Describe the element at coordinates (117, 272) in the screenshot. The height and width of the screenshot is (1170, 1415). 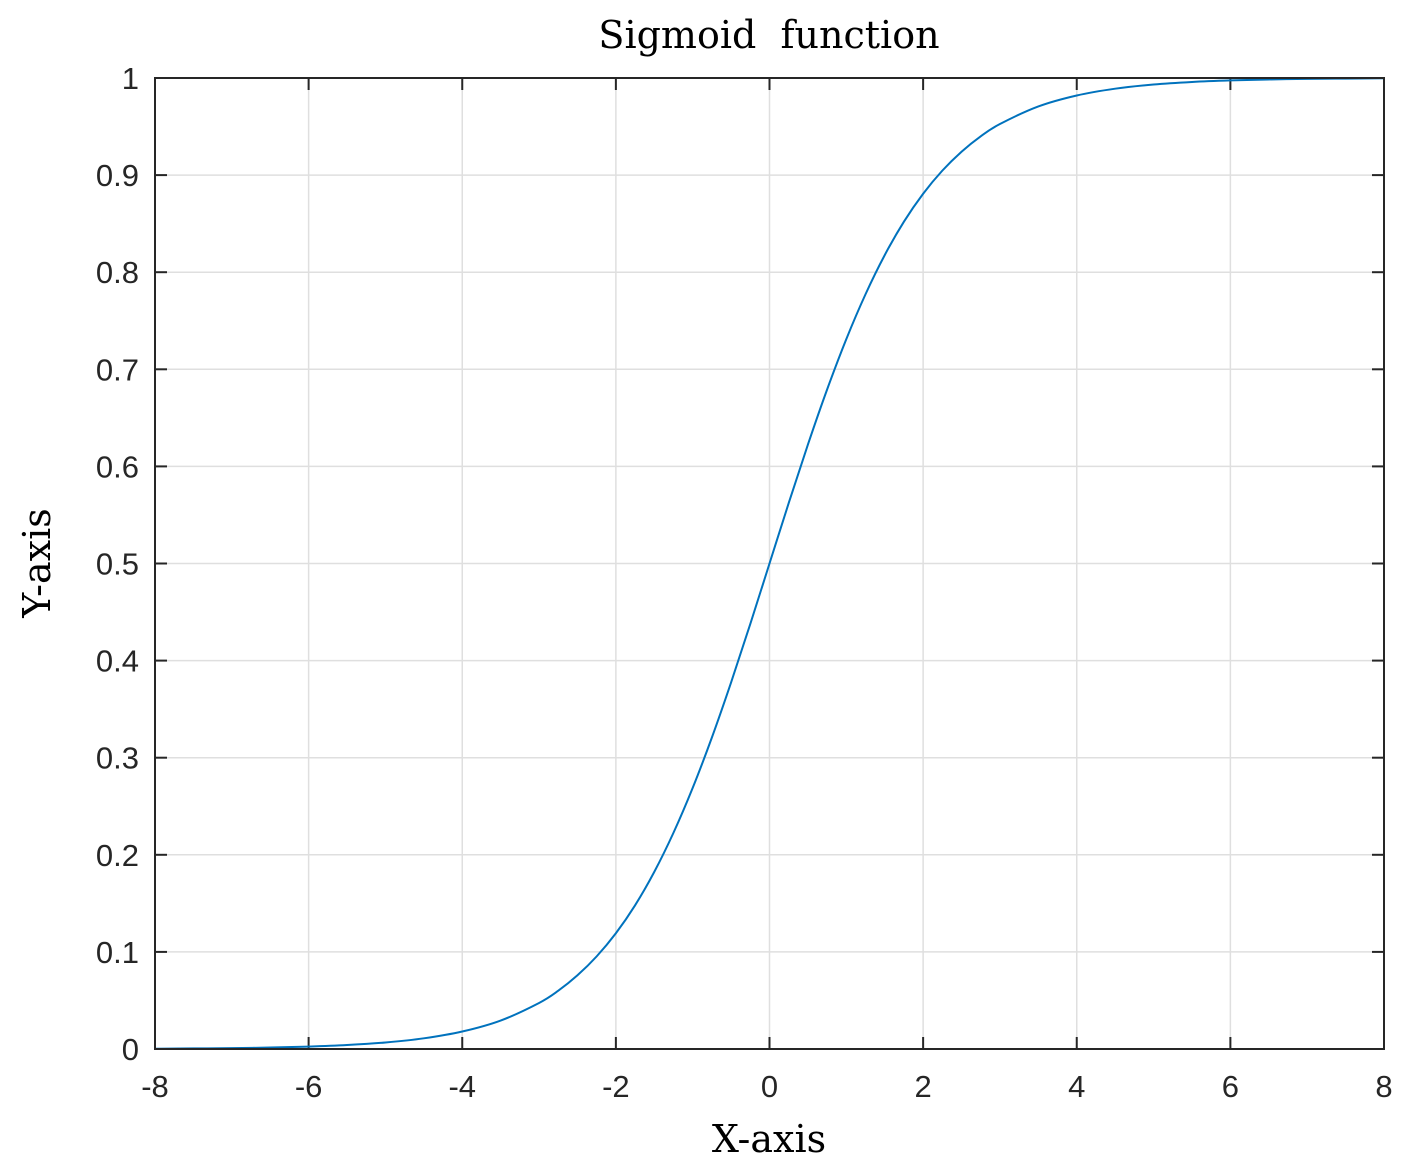
I see `y-tick-label: 0.8` at that location.